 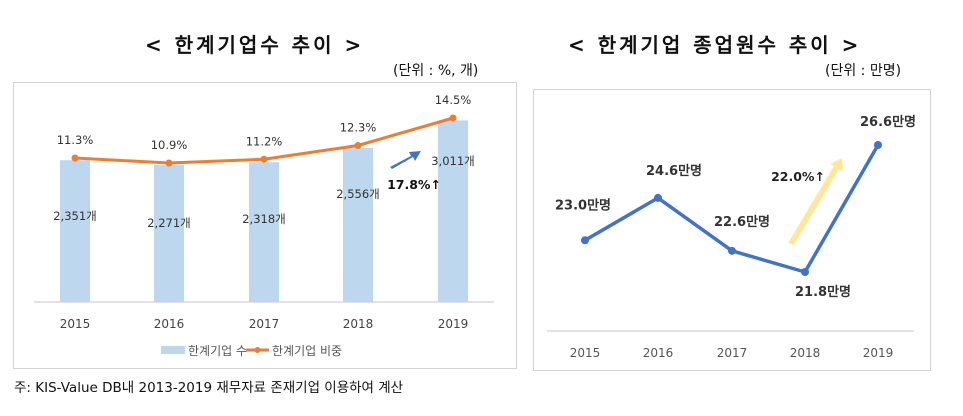 What do you see at coordinates (169, 223) in the screenshot?
I see `bar-label-2016: 2,271개` at bounding box center [169, 223].